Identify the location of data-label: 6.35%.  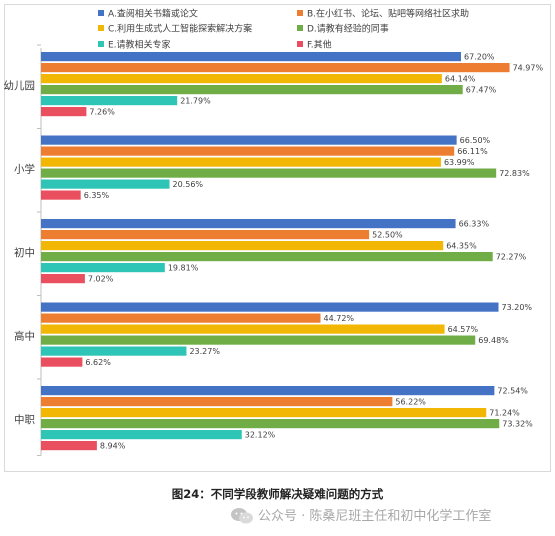
(97, 195).